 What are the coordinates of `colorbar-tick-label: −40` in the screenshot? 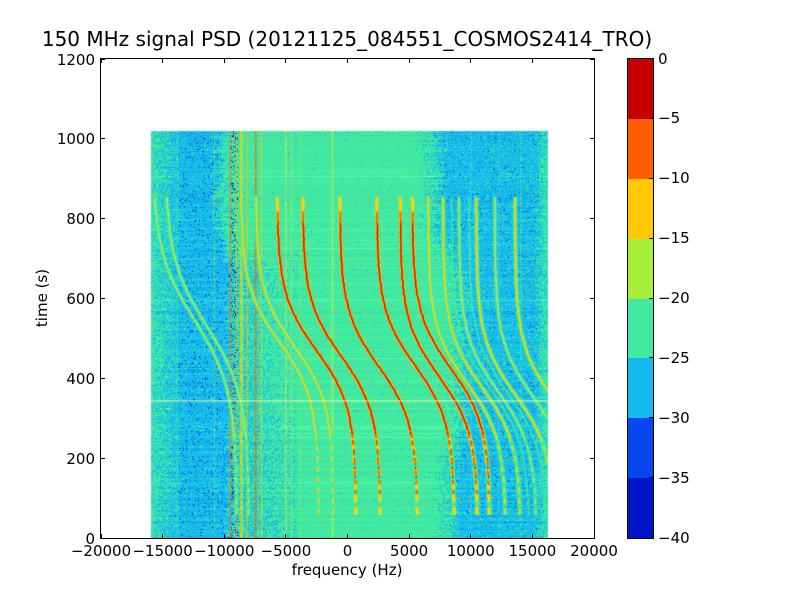 It's located at (674, 537).